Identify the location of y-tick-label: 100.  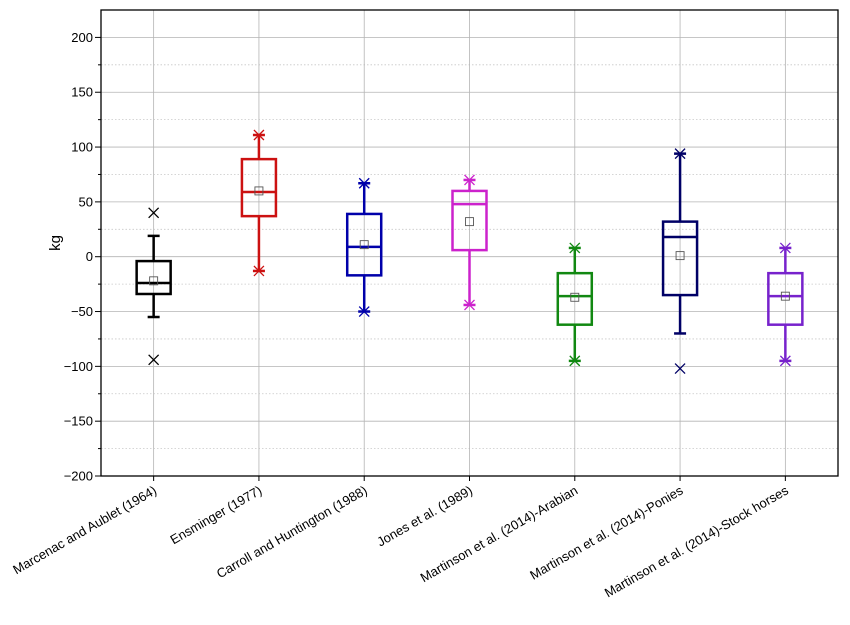
(82, 147).